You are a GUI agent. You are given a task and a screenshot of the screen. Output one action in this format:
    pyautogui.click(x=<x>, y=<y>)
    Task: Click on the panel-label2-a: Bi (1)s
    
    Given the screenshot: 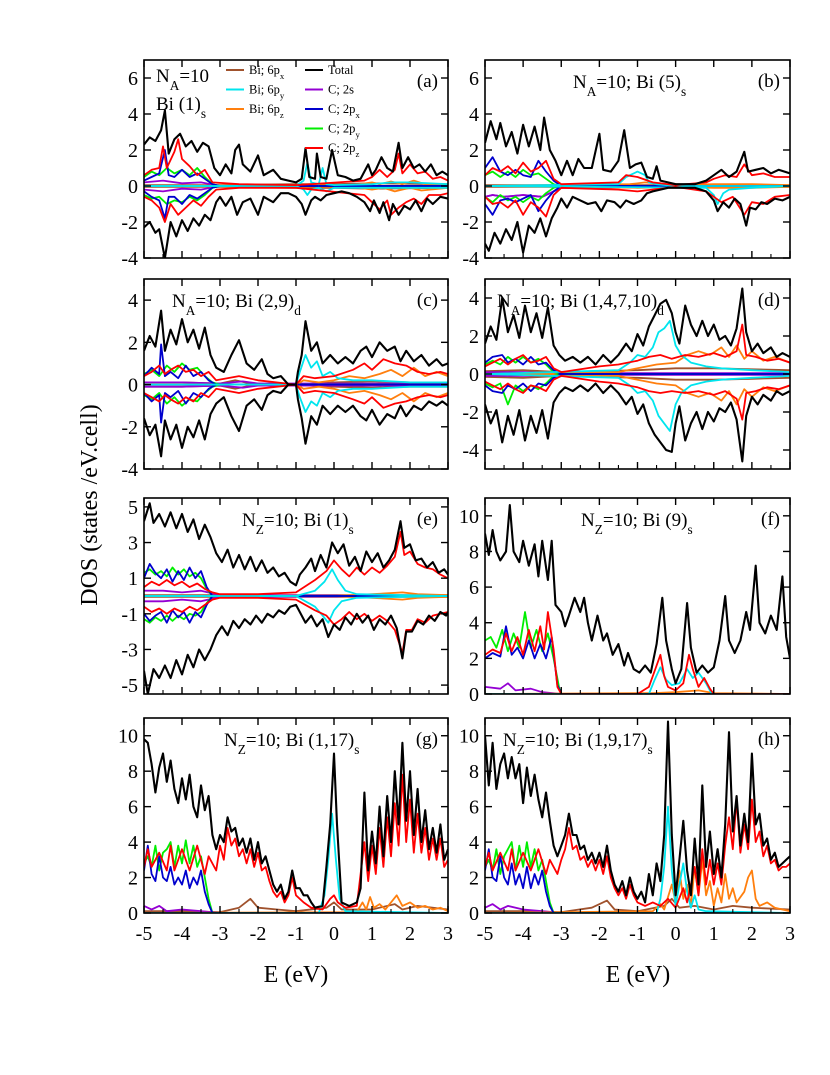 What is the action you would take?
    pyautogui.click(x=181, y=107)
    